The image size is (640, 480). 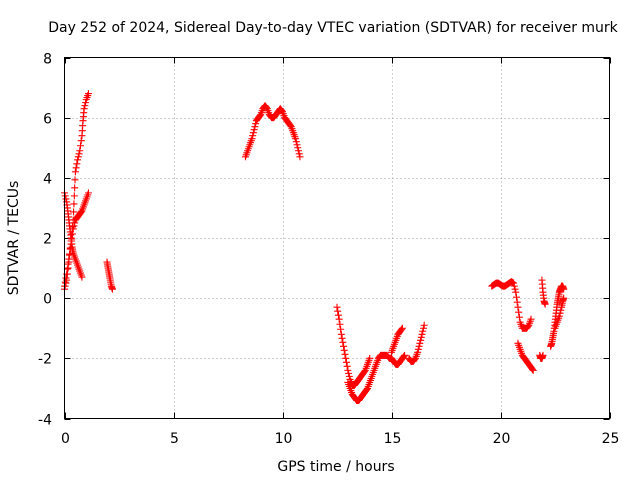 What do you see at coordinates (397, 340) in the screenshot?
I see `series-arc-afternoon-c` at bounding box center [397, 340].